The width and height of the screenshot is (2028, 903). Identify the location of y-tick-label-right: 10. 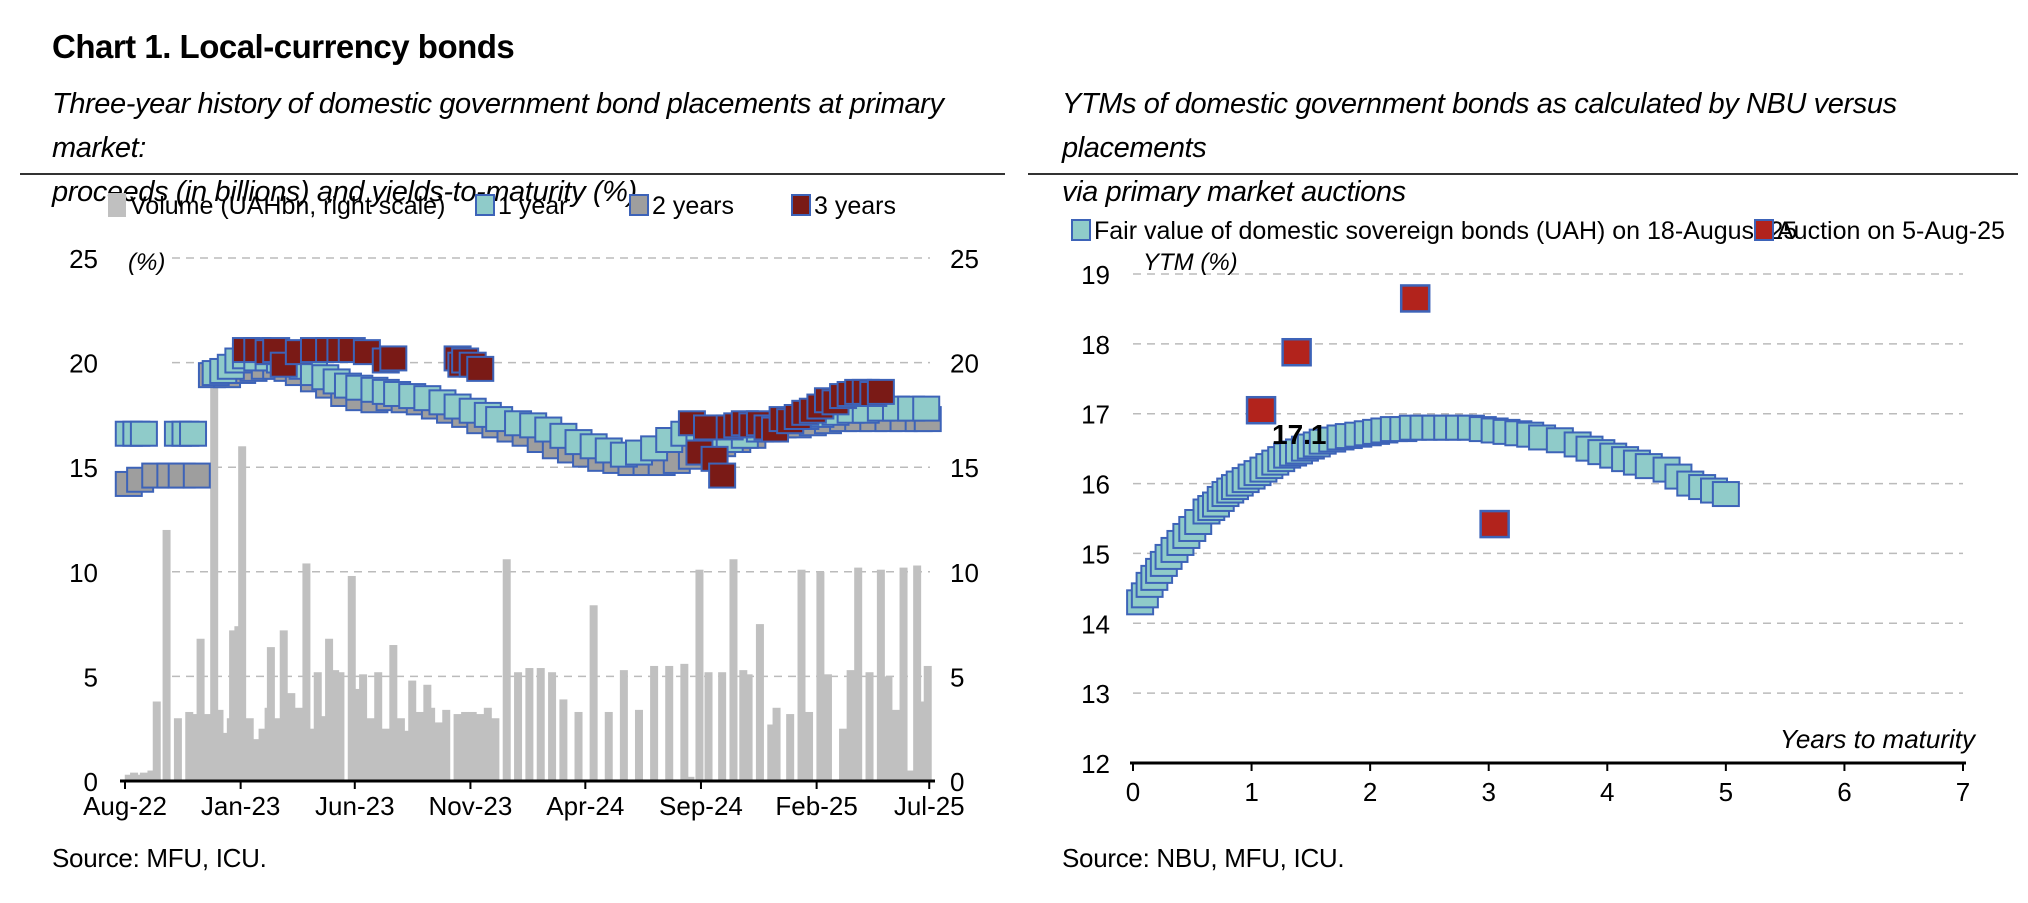
(964, 573).